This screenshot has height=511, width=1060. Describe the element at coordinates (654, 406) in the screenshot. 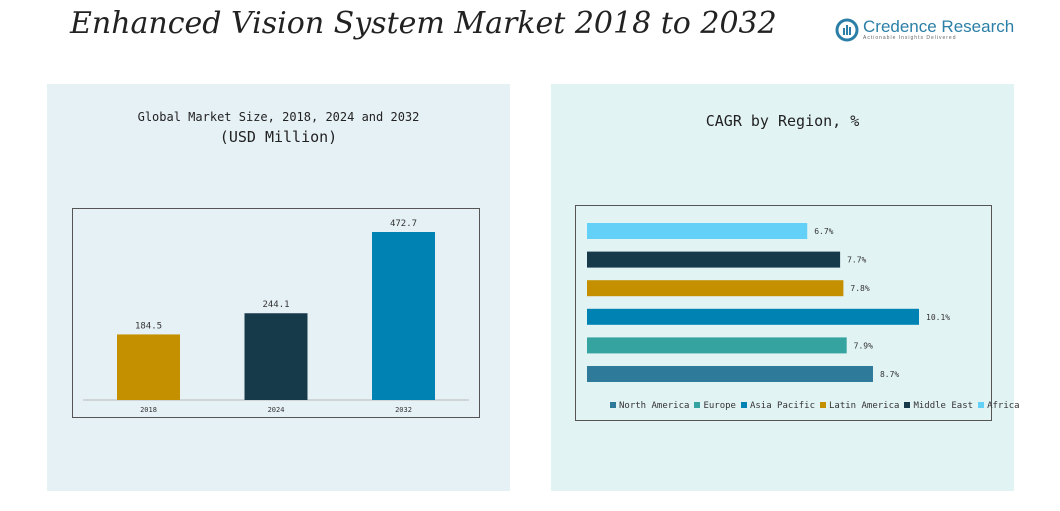

I see `legend-label: North America` at that location.